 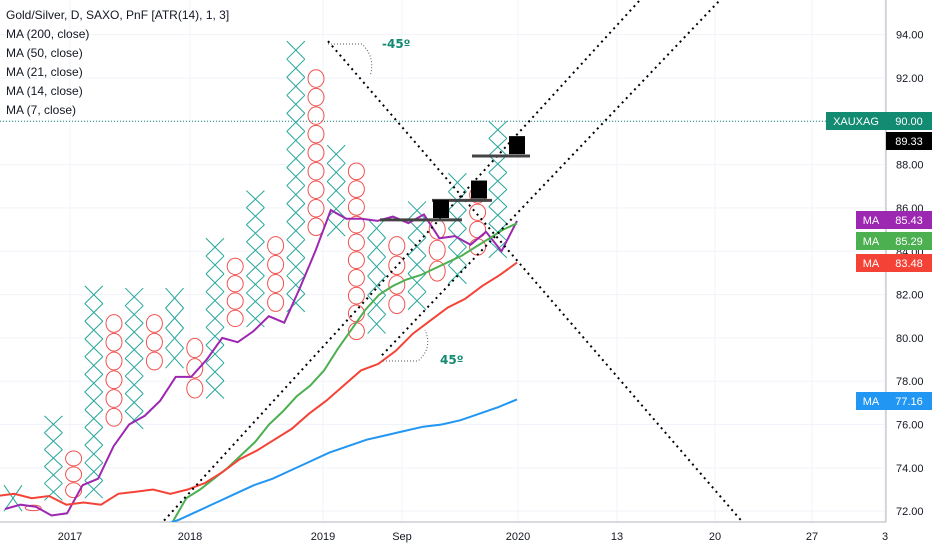 What do you see at coordinates (473, 537) in the screenshot?
I see `x-axis-ticks: 2017 2018 2019 Sep 2020 13 20 27 3` at bounding box center [473, 537].